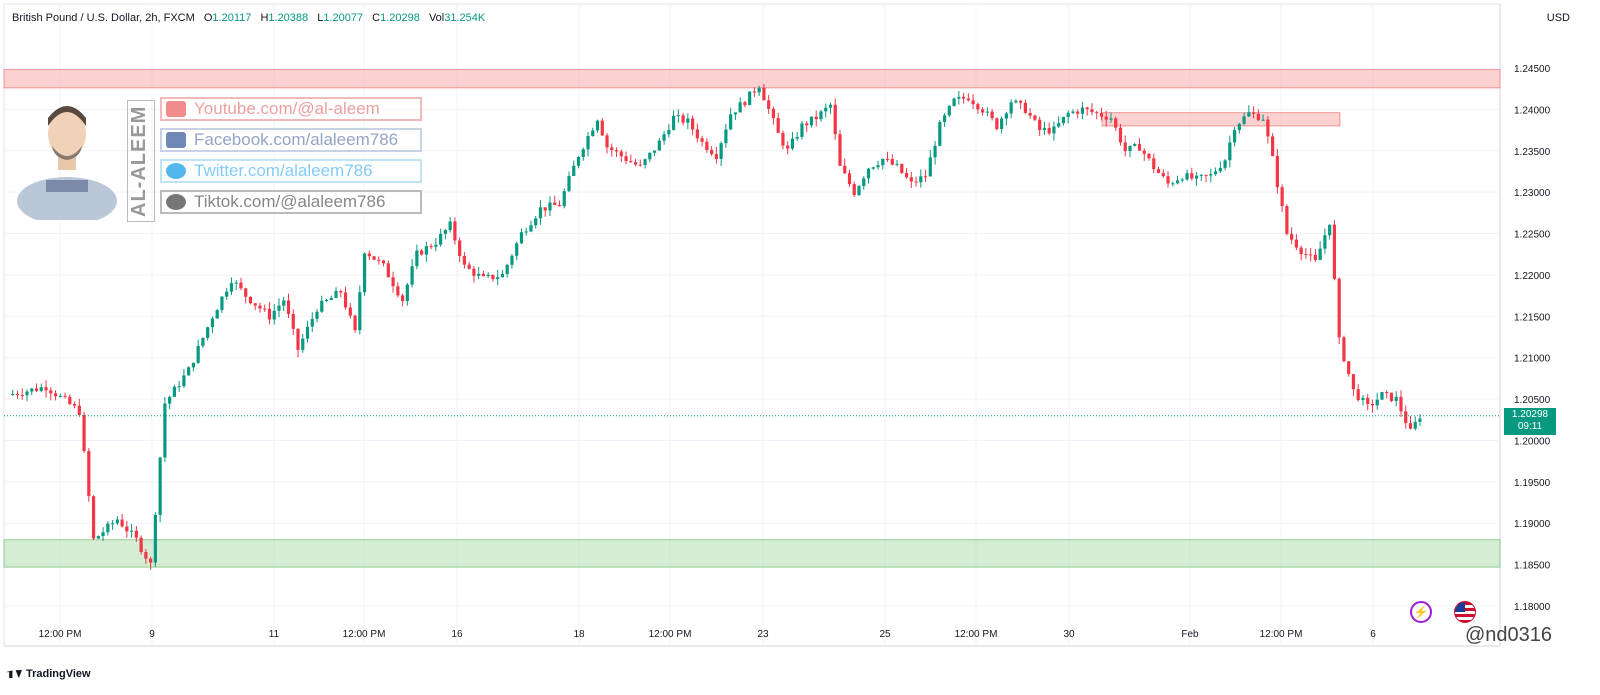  I want to click on support-zone, so click(752, 553).